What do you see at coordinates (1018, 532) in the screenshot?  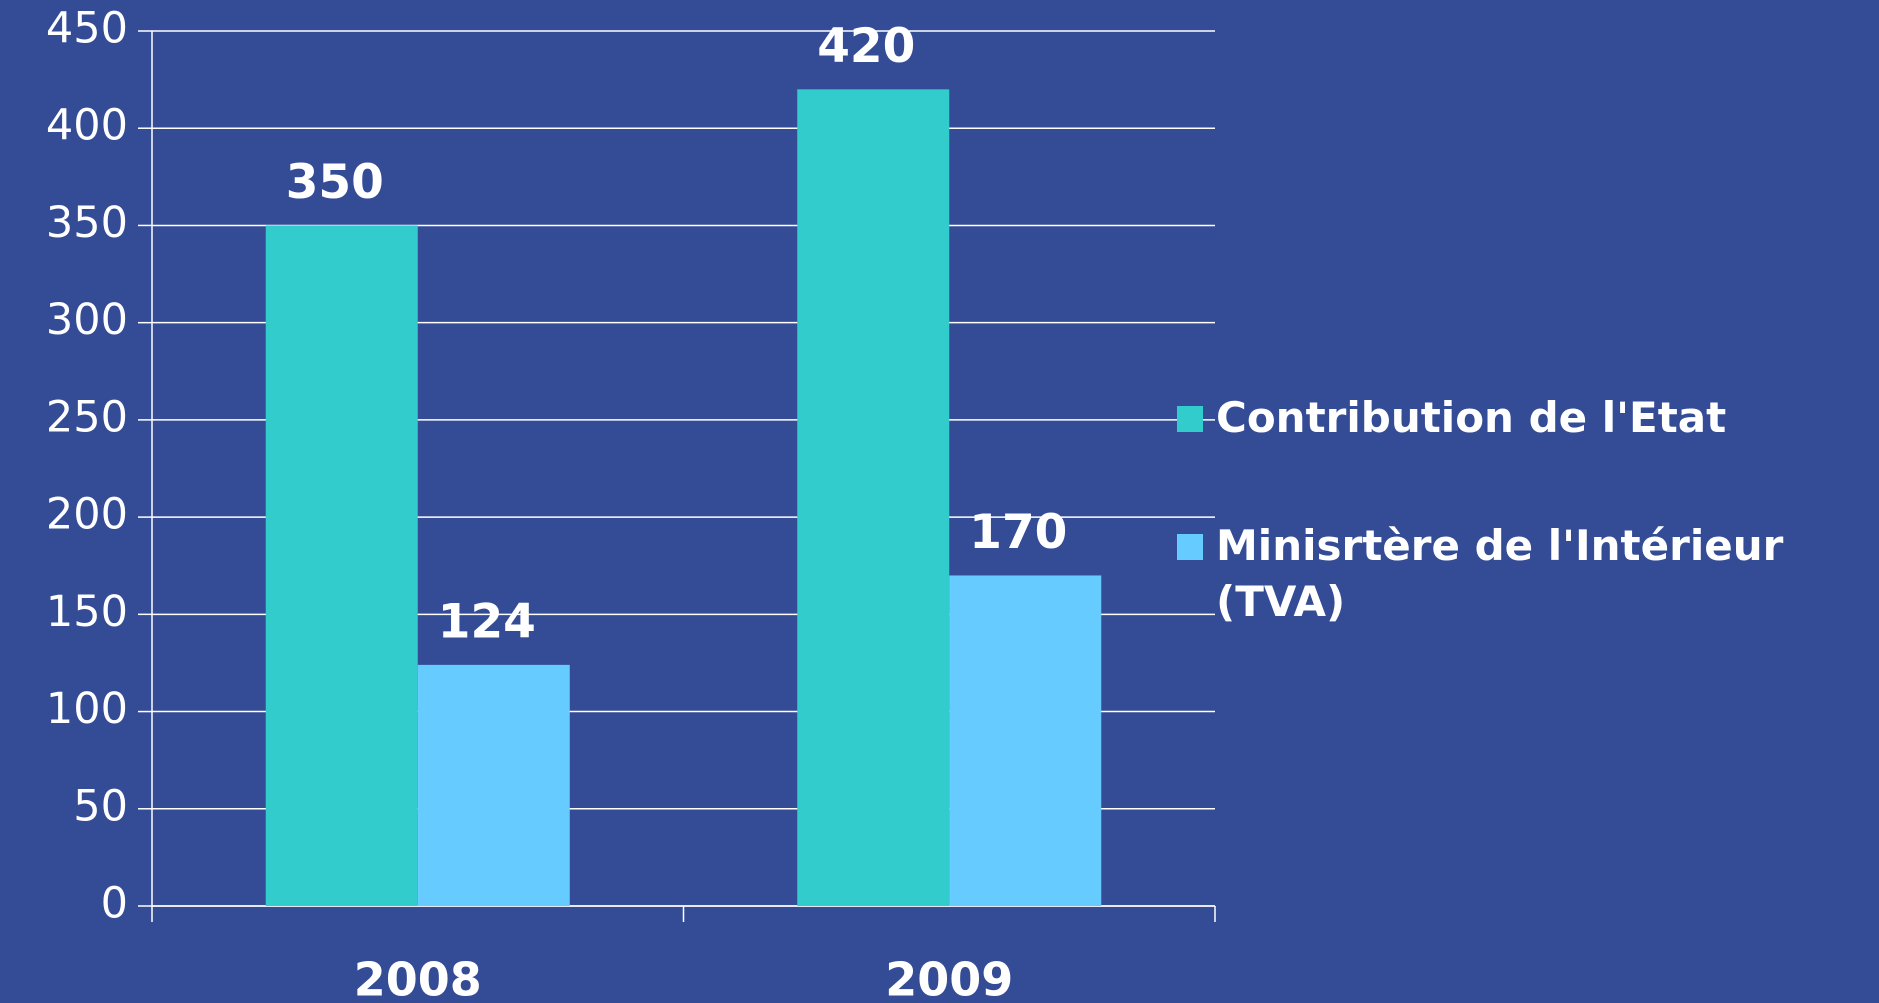 I see `data-label: 170` at bounding box center [1018, 532].